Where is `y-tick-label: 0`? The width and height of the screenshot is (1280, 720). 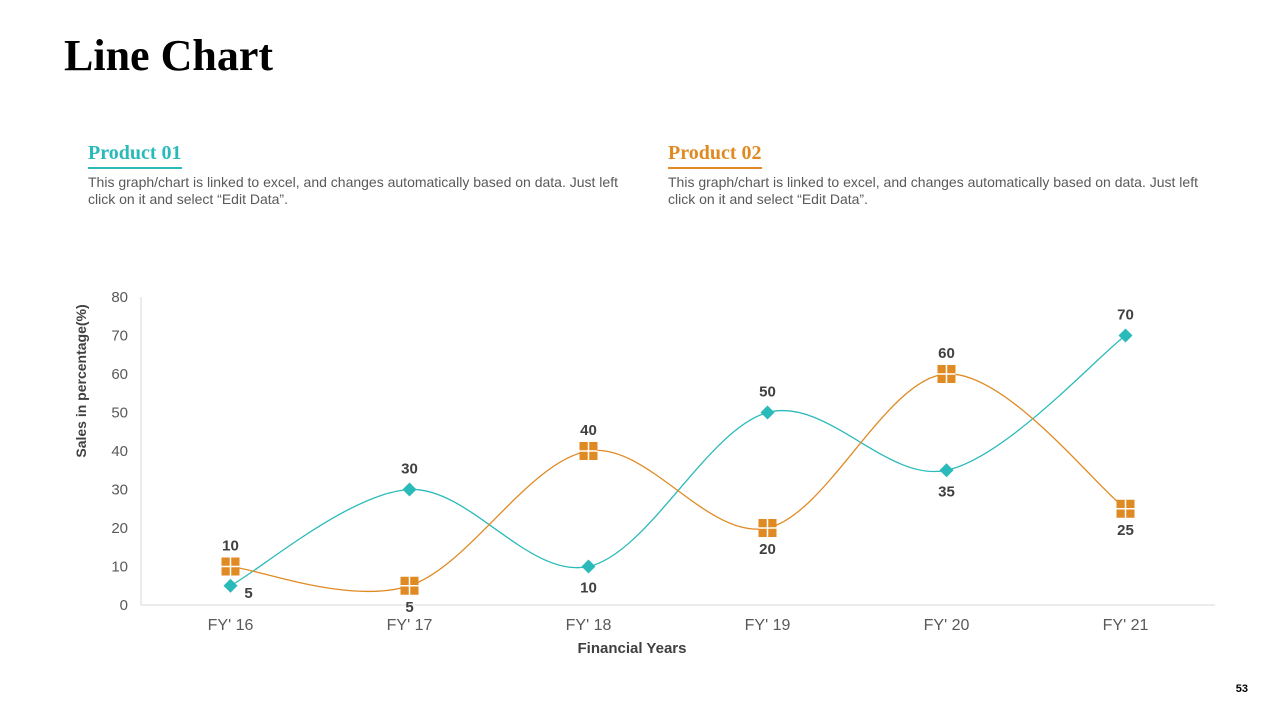 y-tick-label: 0 is located at coordinates (124, 605).